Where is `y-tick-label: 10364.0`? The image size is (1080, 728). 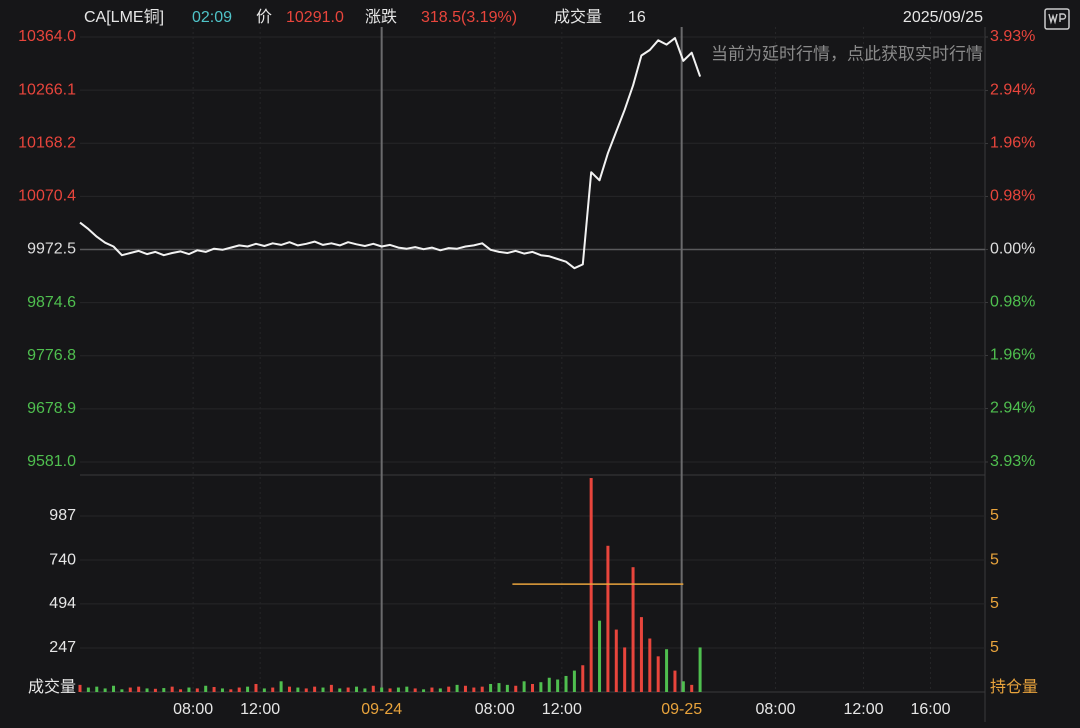 y-tick-label: 10364.0 is located at coordinates (47, 36).